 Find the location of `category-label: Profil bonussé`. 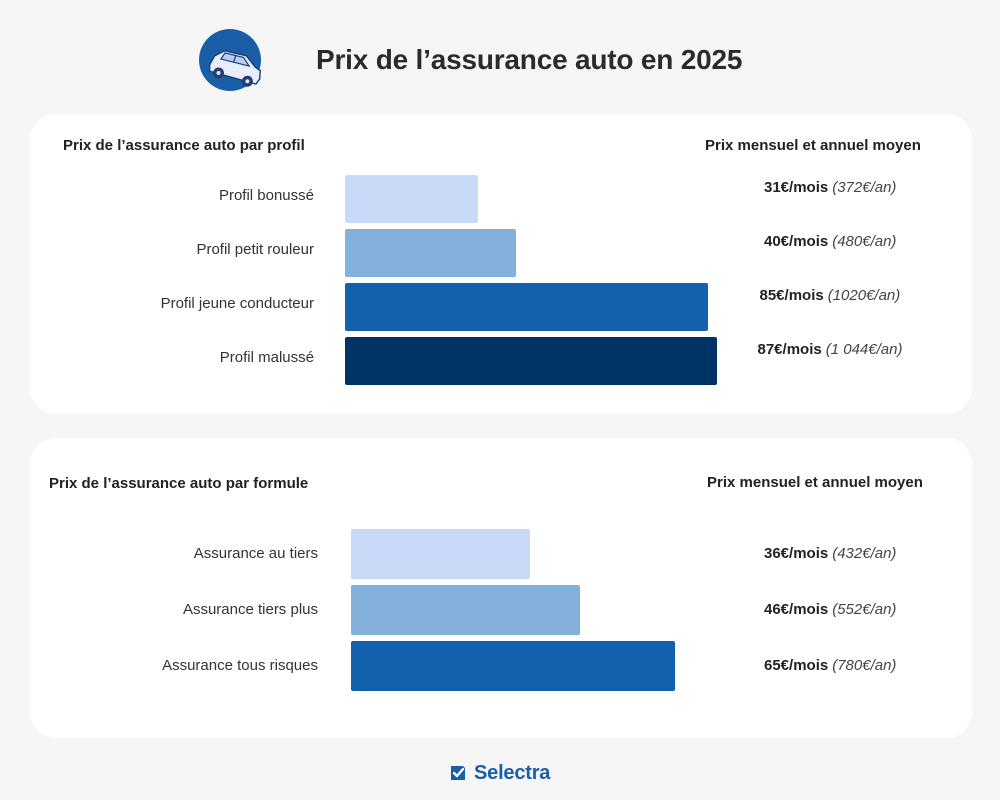

category-label: Profil bonussé is located at coordinates (266, 195).